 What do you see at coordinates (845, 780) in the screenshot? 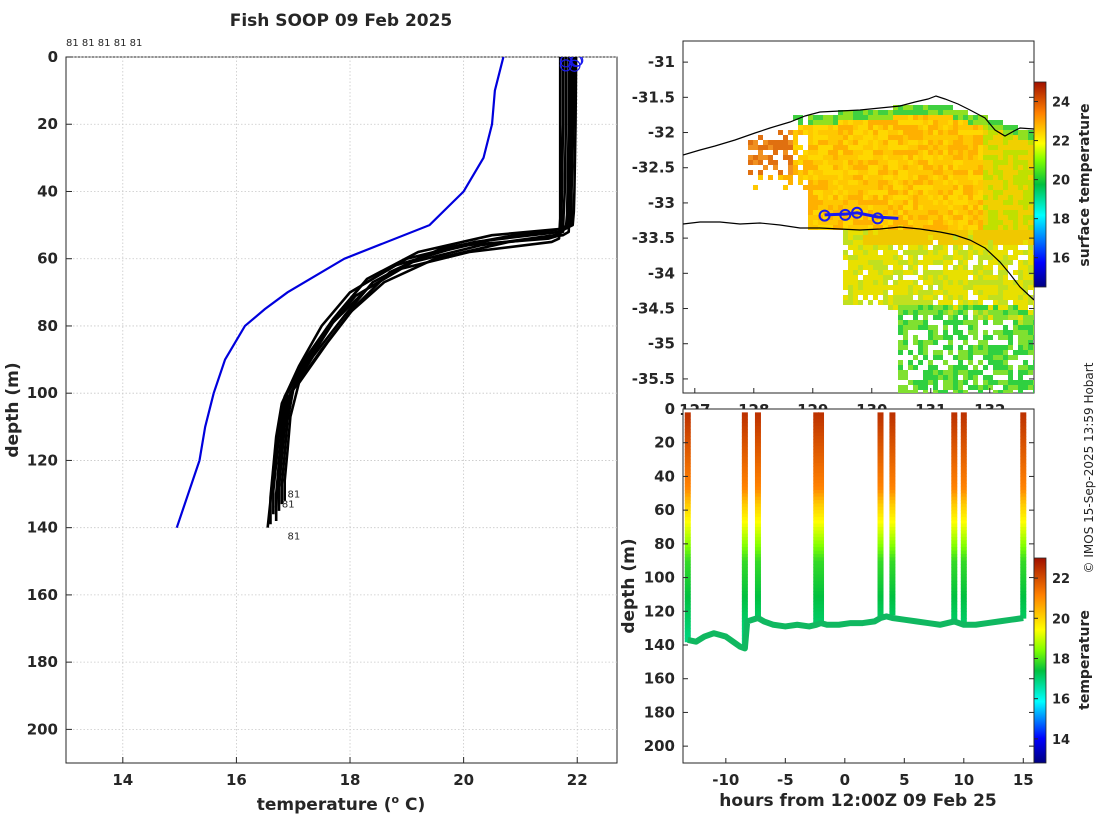
I see `x-tick-label: 0` at bounding box center [845, 780].